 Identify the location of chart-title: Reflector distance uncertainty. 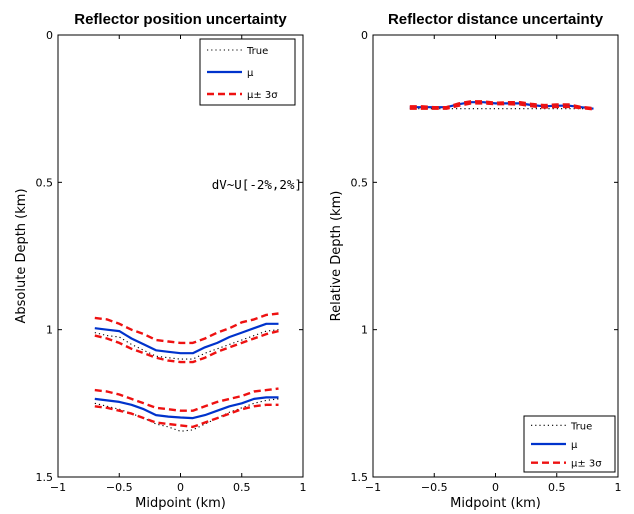
(496, 19).